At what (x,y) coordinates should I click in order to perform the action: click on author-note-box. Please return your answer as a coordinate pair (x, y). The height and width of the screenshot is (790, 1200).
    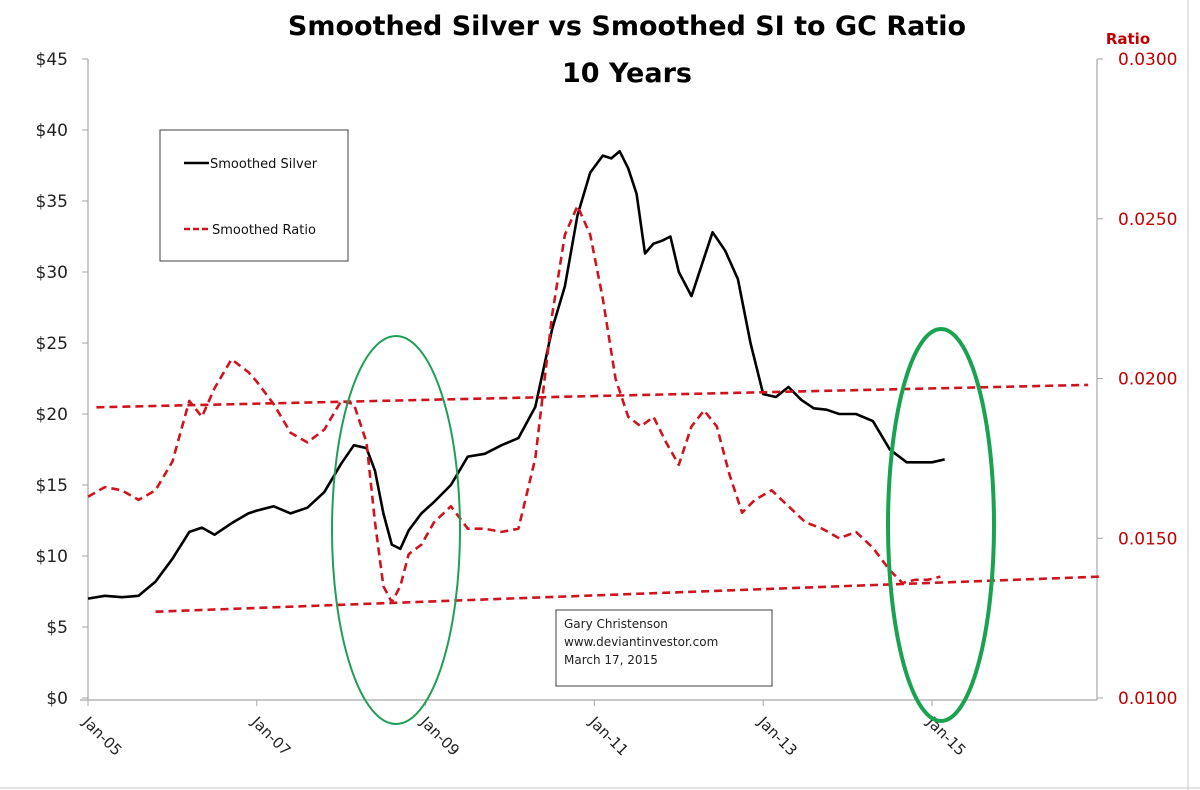
    Looking at the image, I should click on (664, 648).